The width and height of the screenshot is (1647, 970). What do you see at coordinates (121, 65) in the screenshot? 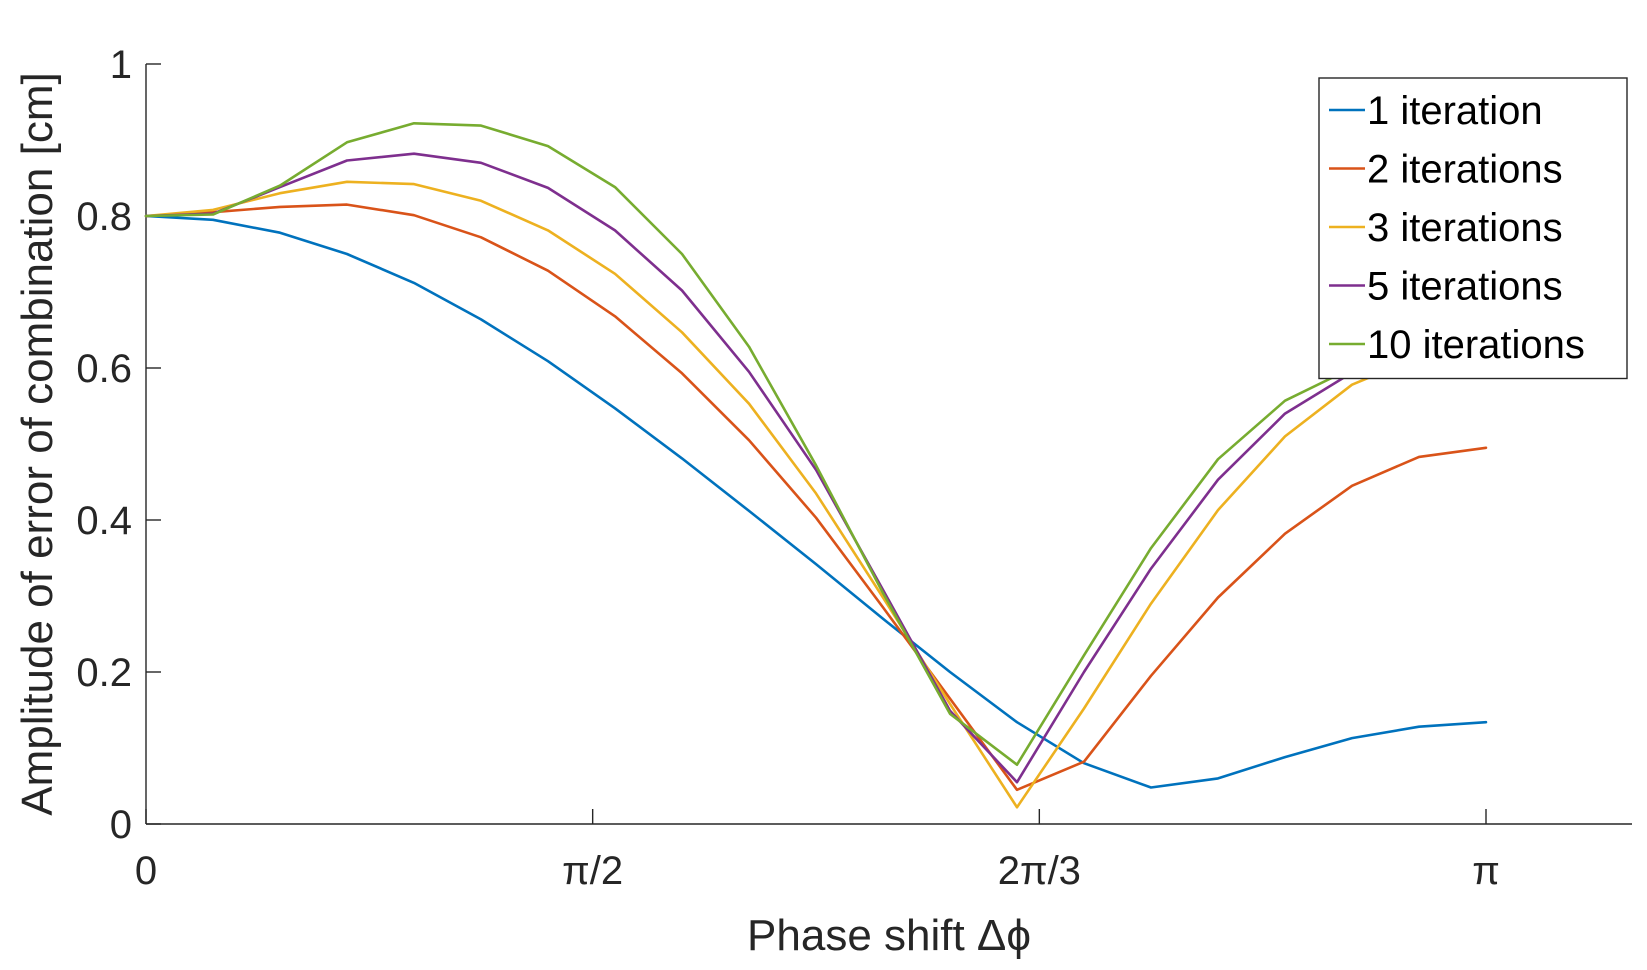
I see `y-tick-label: 1` at bounding box center [121, 65].